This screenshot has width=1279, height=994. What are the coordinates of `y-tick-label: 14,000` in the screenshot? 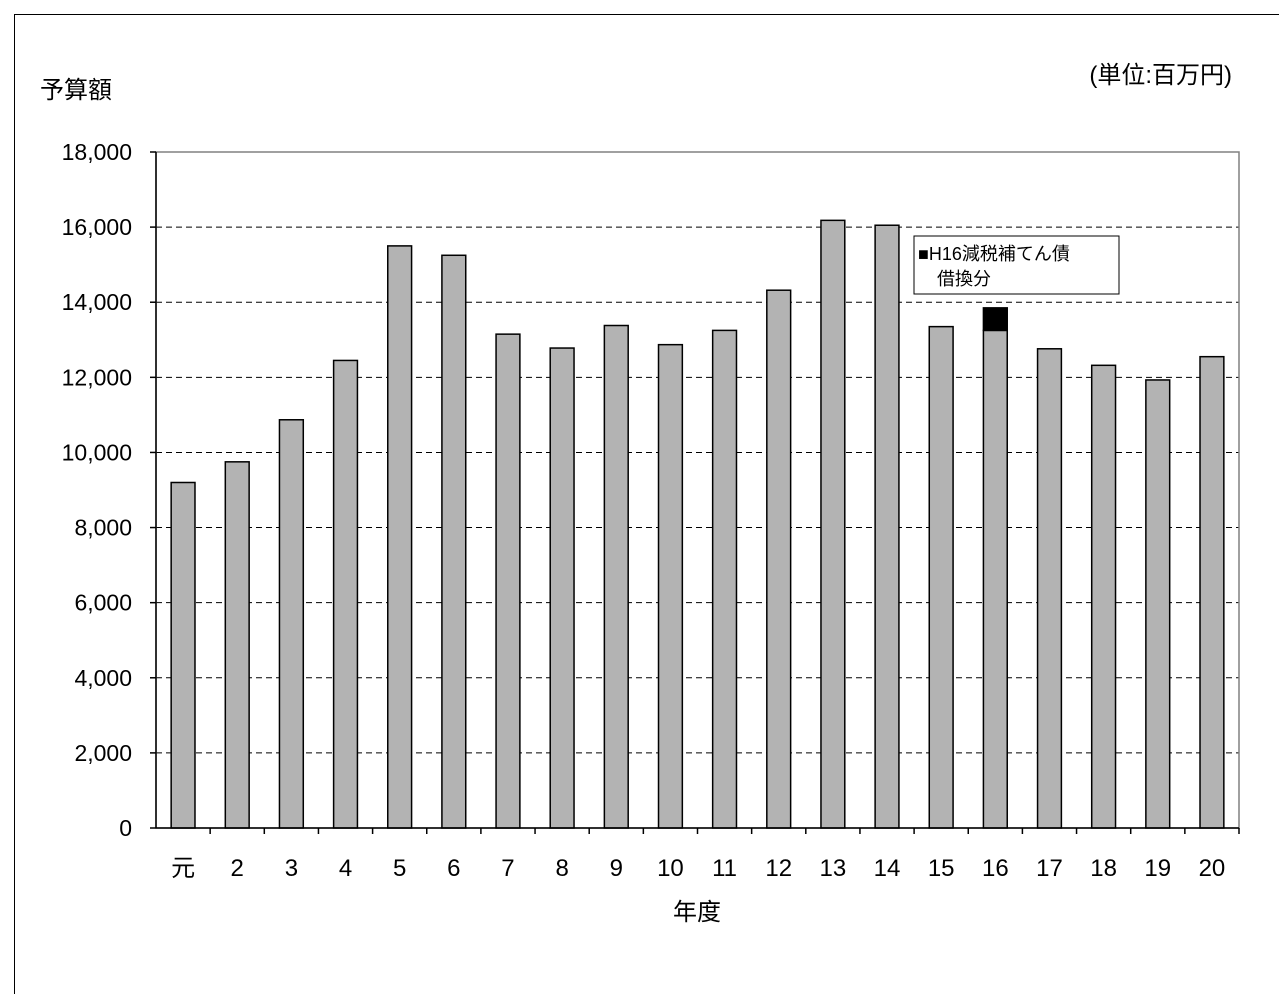 It's located at (97, 302).